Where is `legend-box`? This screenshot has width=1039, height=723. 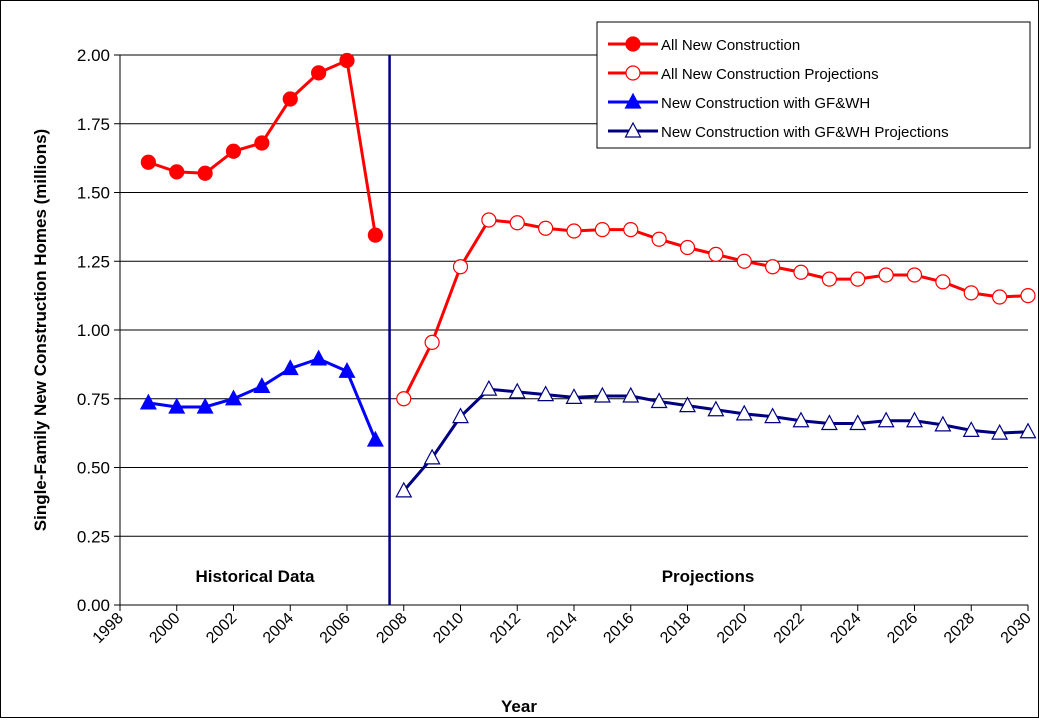 legend-box is located at coordinates (813, 85).